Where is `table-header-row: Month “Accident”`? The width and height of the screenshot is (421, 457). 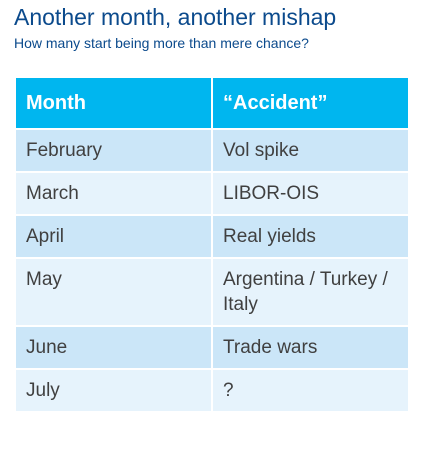 table-header-row: Month “Accident” is located at coordinates (212, 103).